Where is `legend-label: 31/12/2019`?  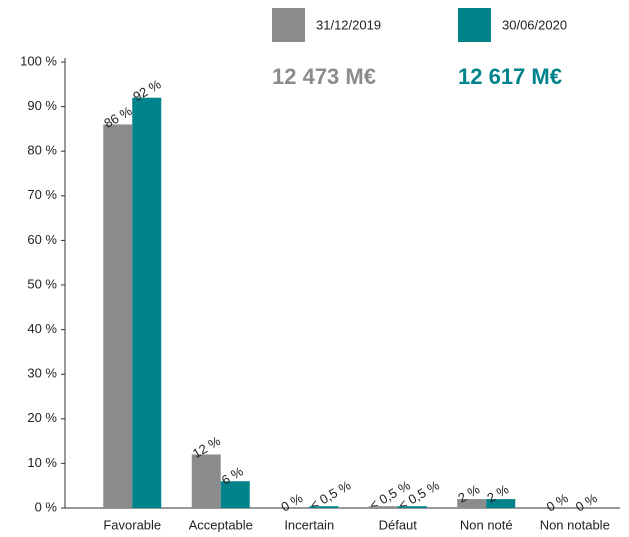
legend-label: 31/12/2019 is located at coordinates (348, 24).